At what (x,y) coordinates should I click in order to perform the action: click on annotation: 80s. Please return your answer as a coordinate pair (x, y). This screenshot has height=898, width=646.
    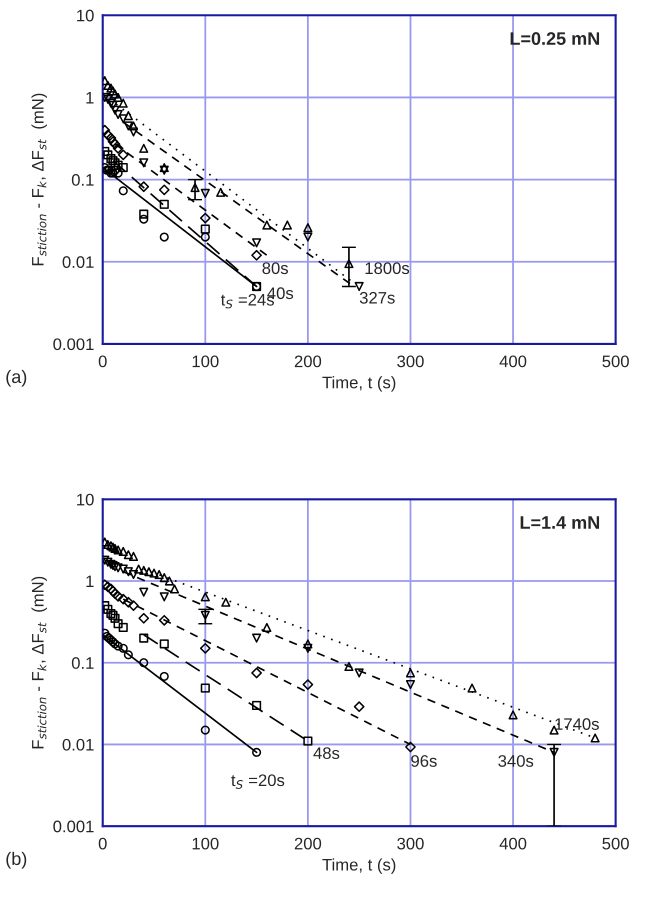
    Looking at the image, I should click on (275, 268).